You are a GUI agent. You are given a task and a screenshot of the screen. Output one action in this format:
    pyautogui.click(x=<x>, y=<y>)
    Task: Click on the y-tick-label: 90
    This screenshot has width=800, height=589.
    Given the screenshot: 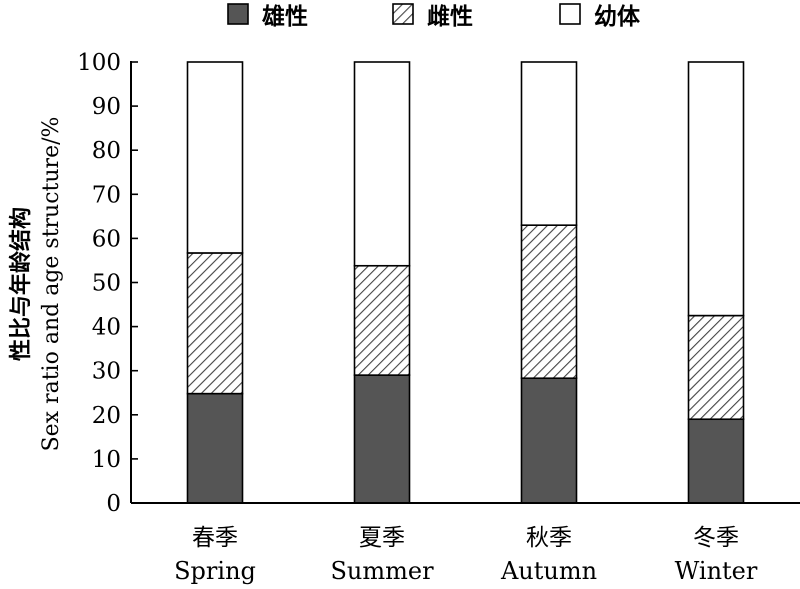 What is the action you would take?
    pyautogui.click(x=106, y=107)
    